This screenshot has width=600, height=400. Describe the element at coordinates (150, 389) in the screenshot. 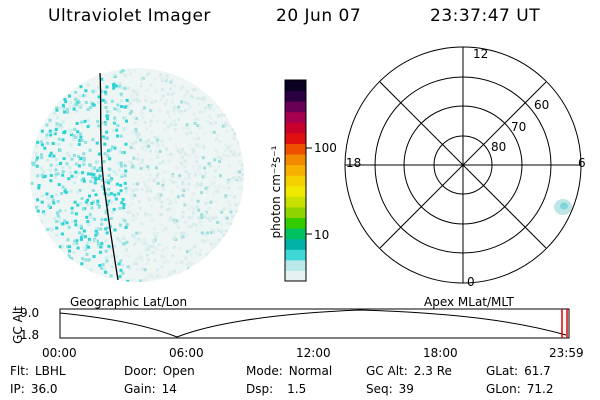

I see `status-gain: Gain: 14` at that location.